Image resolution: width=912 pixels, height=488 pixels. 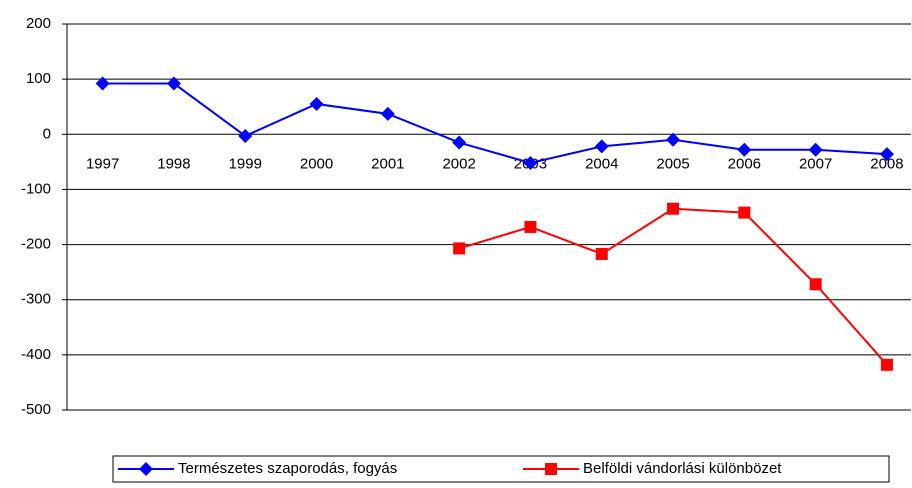 I want to click on x-tick-label: 1999, so click(x=245, y=163).